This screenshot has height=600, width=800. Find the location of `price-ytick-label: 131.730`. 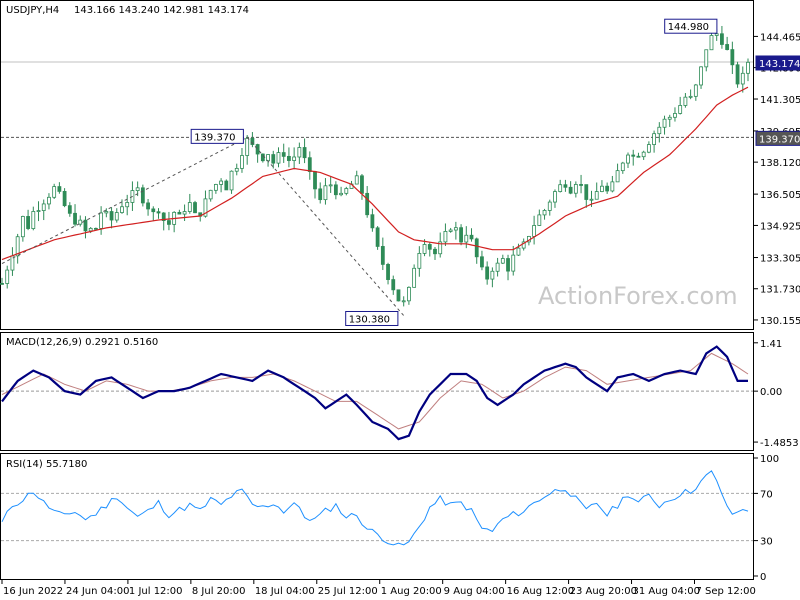

price-ytick-label: 131.730 is located at coordinates (780, 290).